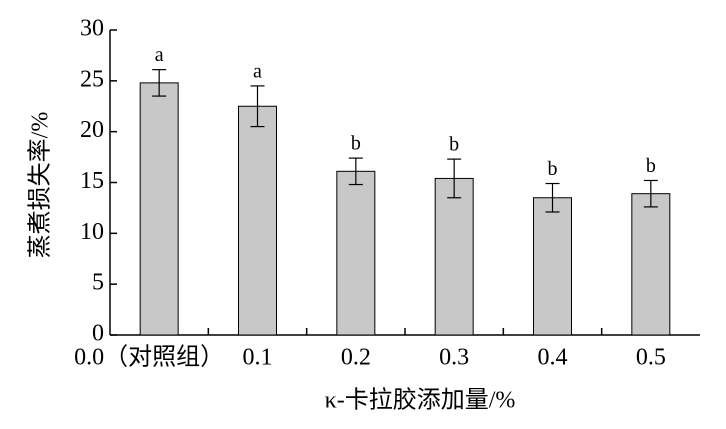 The image size is (726, 429). I want to click on x-tick-label: 0.3, so click(454, 358).